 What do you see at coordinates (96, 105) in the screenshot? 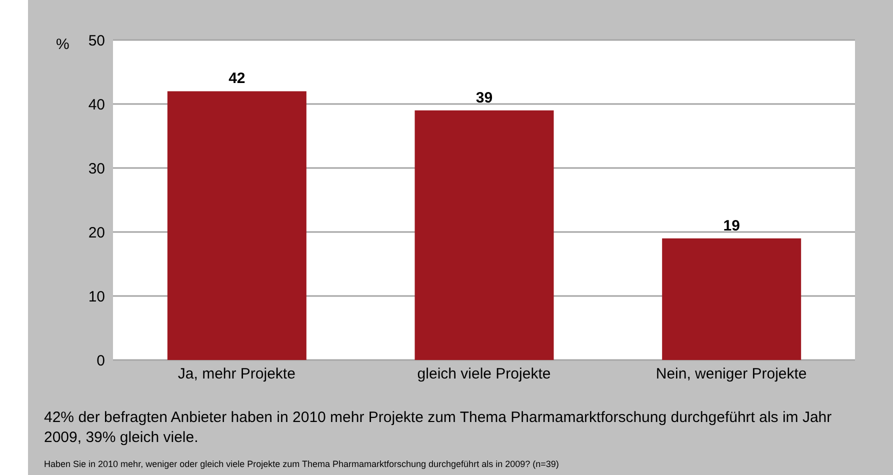
I see `y-tick-label: 40` at bounding box center [96, 105].